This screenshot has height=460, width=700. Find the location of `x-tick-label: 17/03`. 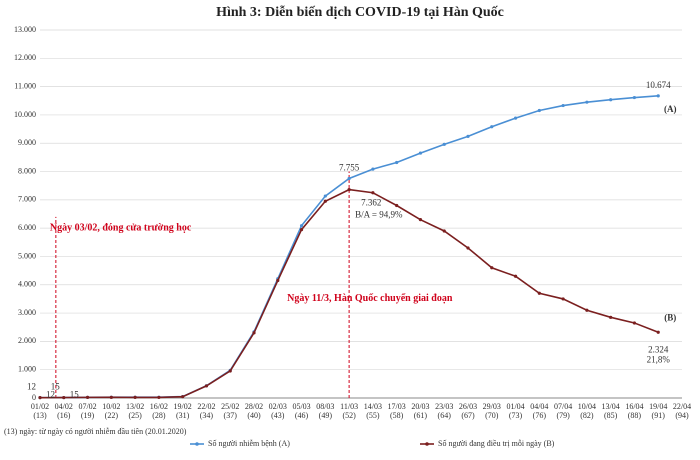

x-tick-label: 17/03 is located at coordinates (397, 406).